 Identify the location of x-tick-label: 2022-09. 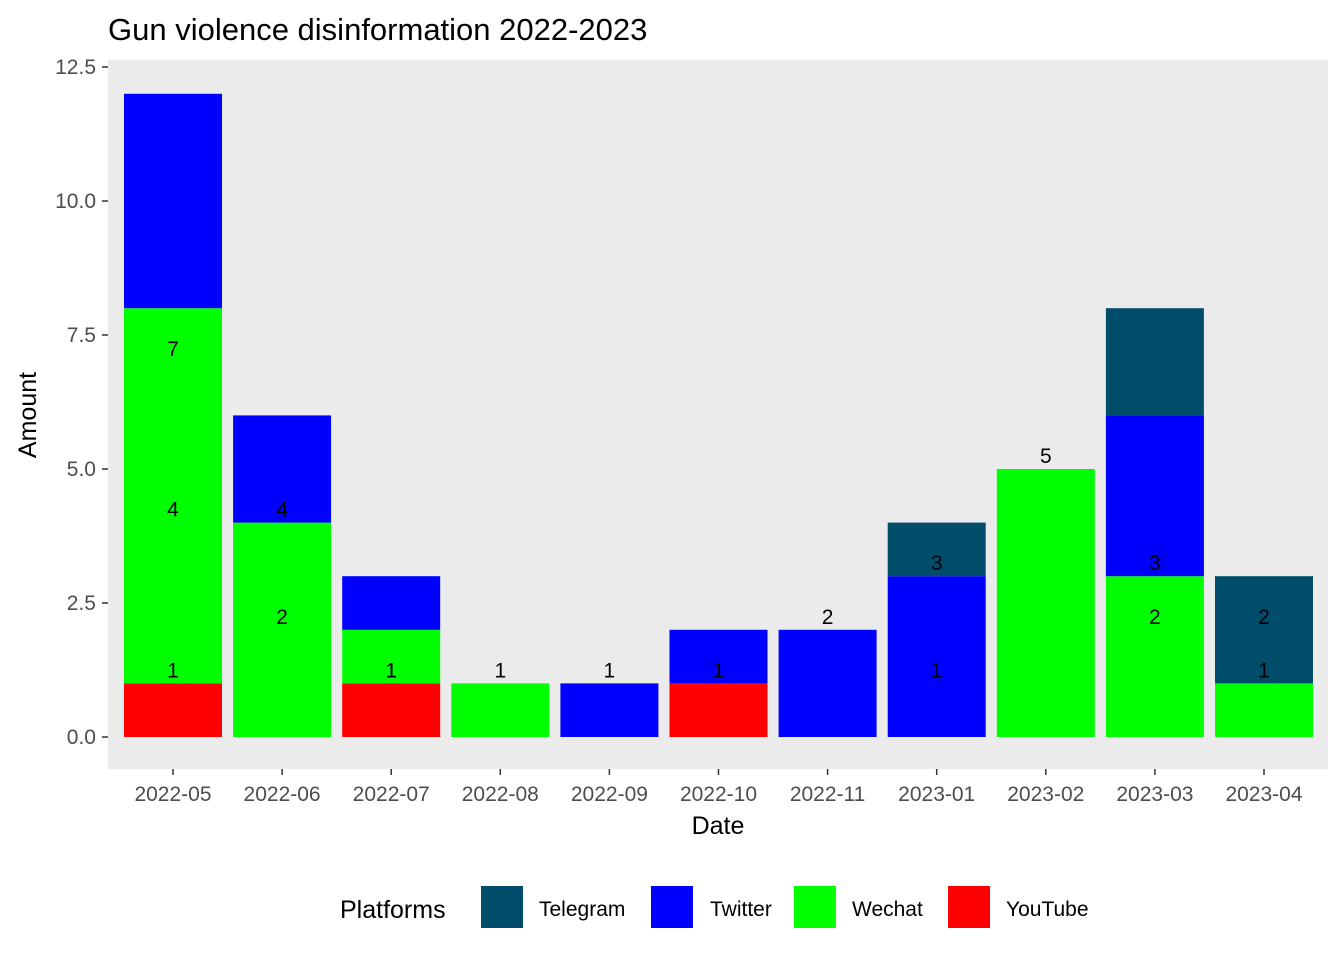
(609, 794).